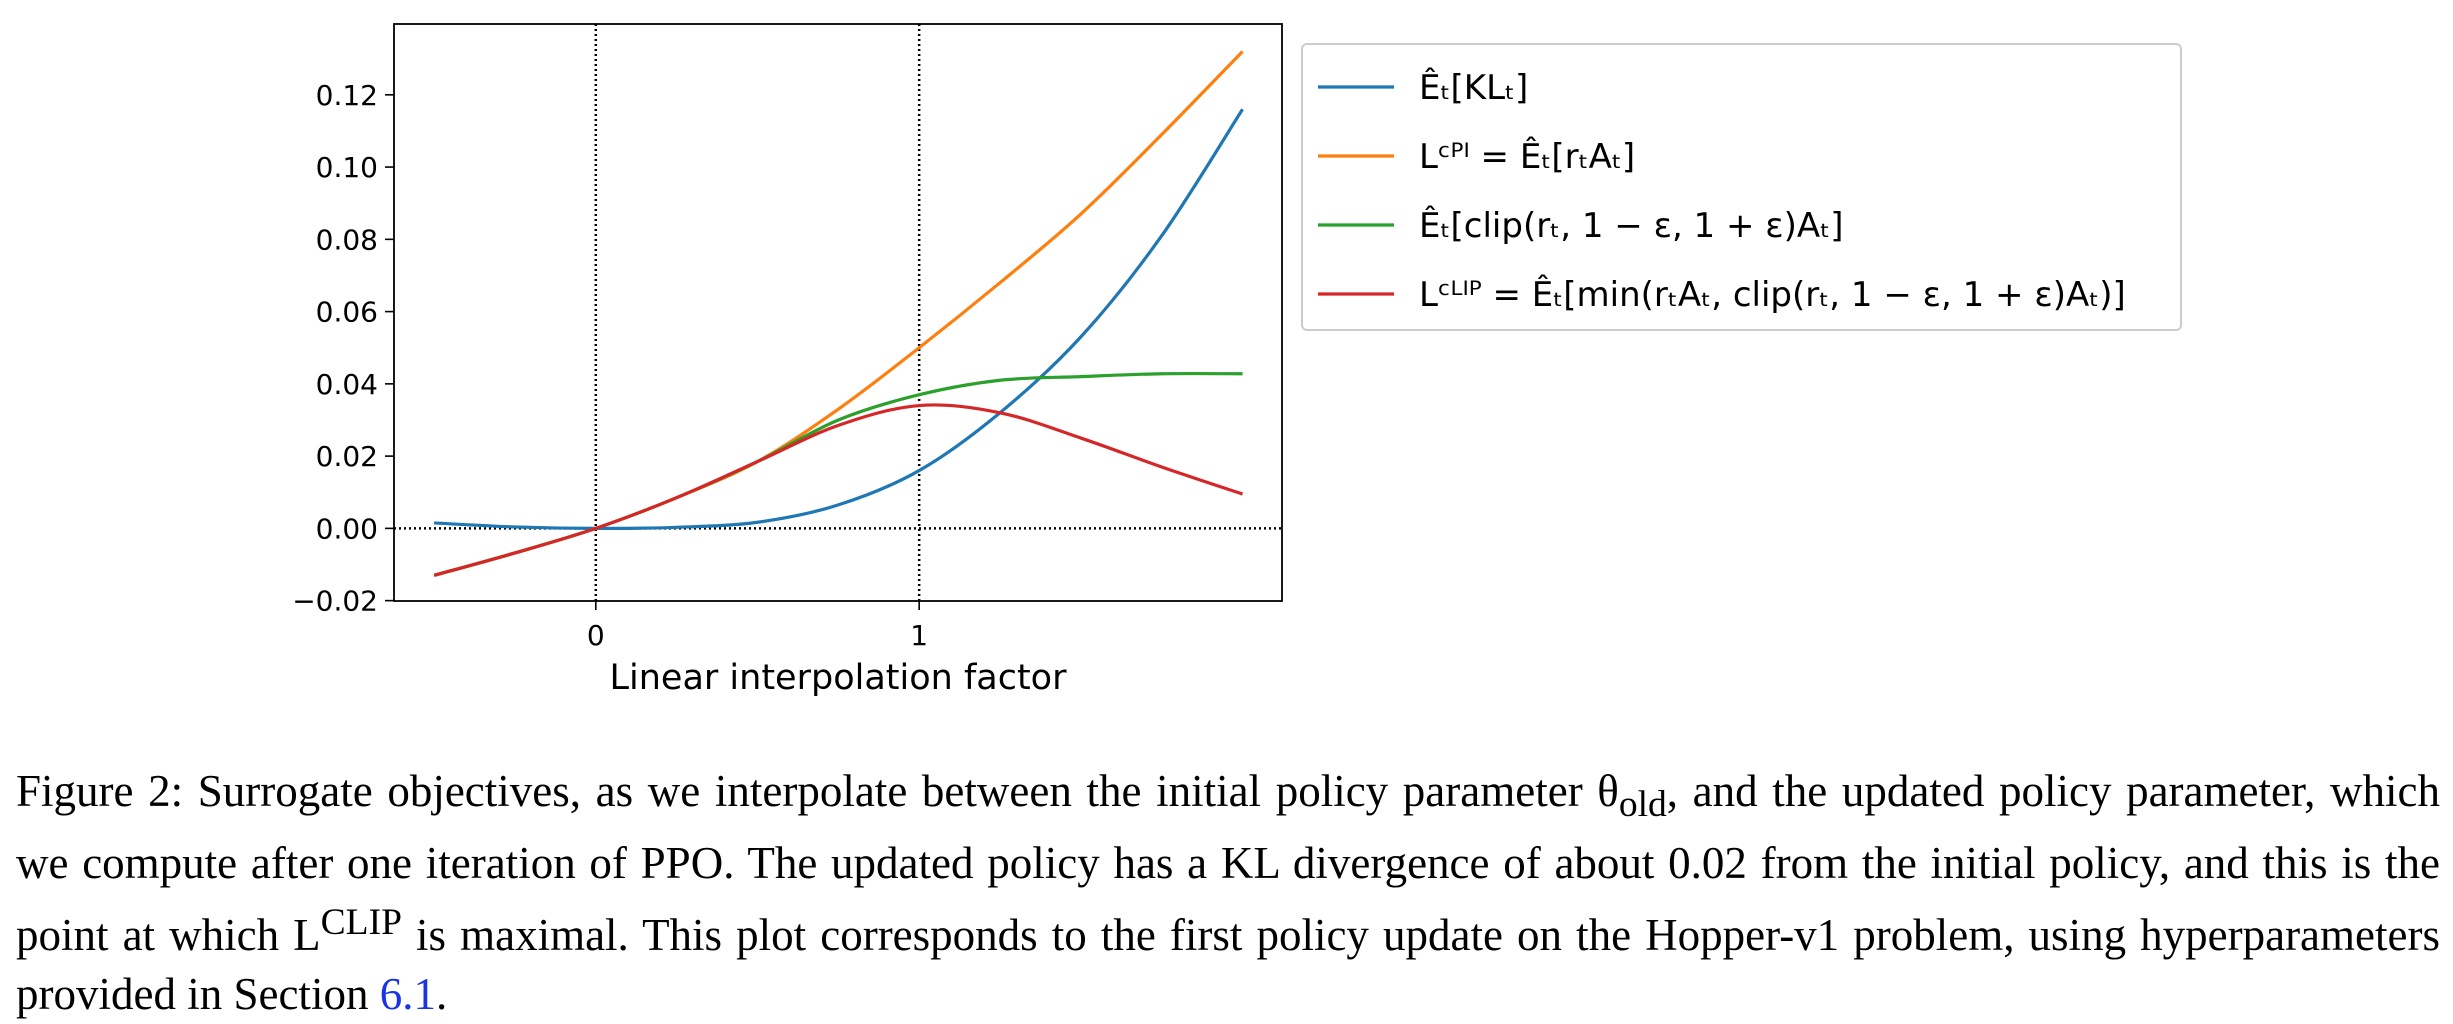  What do you see at coordinates (347, 384) in the screenshot?
I see `y-tick-label: 0.04` at bounding box center [347, 384].